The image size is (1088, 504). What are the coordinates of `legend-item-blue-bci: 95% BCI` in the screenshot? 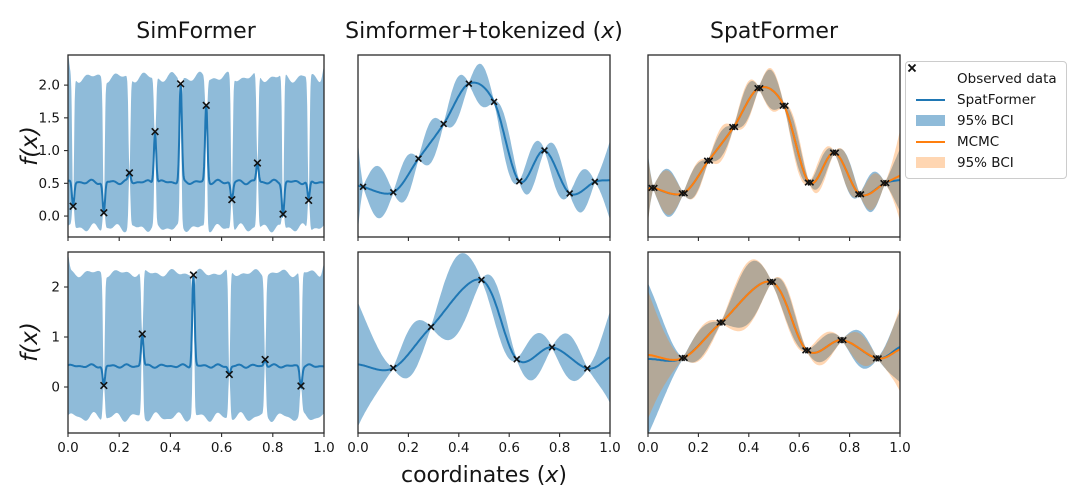 It's located at (986, 120).